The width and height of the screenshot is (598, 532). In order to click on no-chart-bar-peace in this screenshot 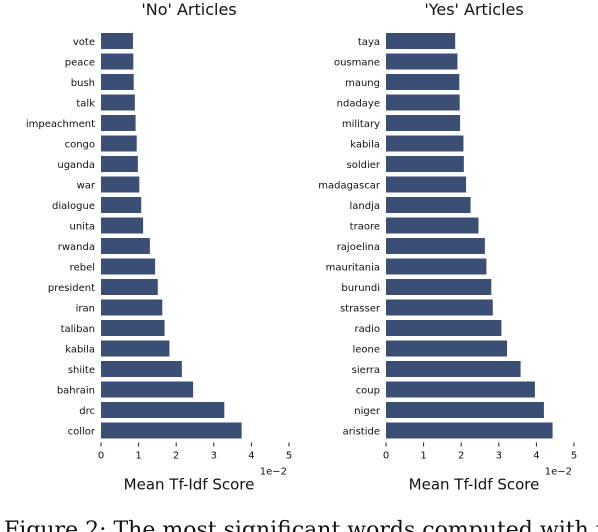, I will do `click(117, 61)`.